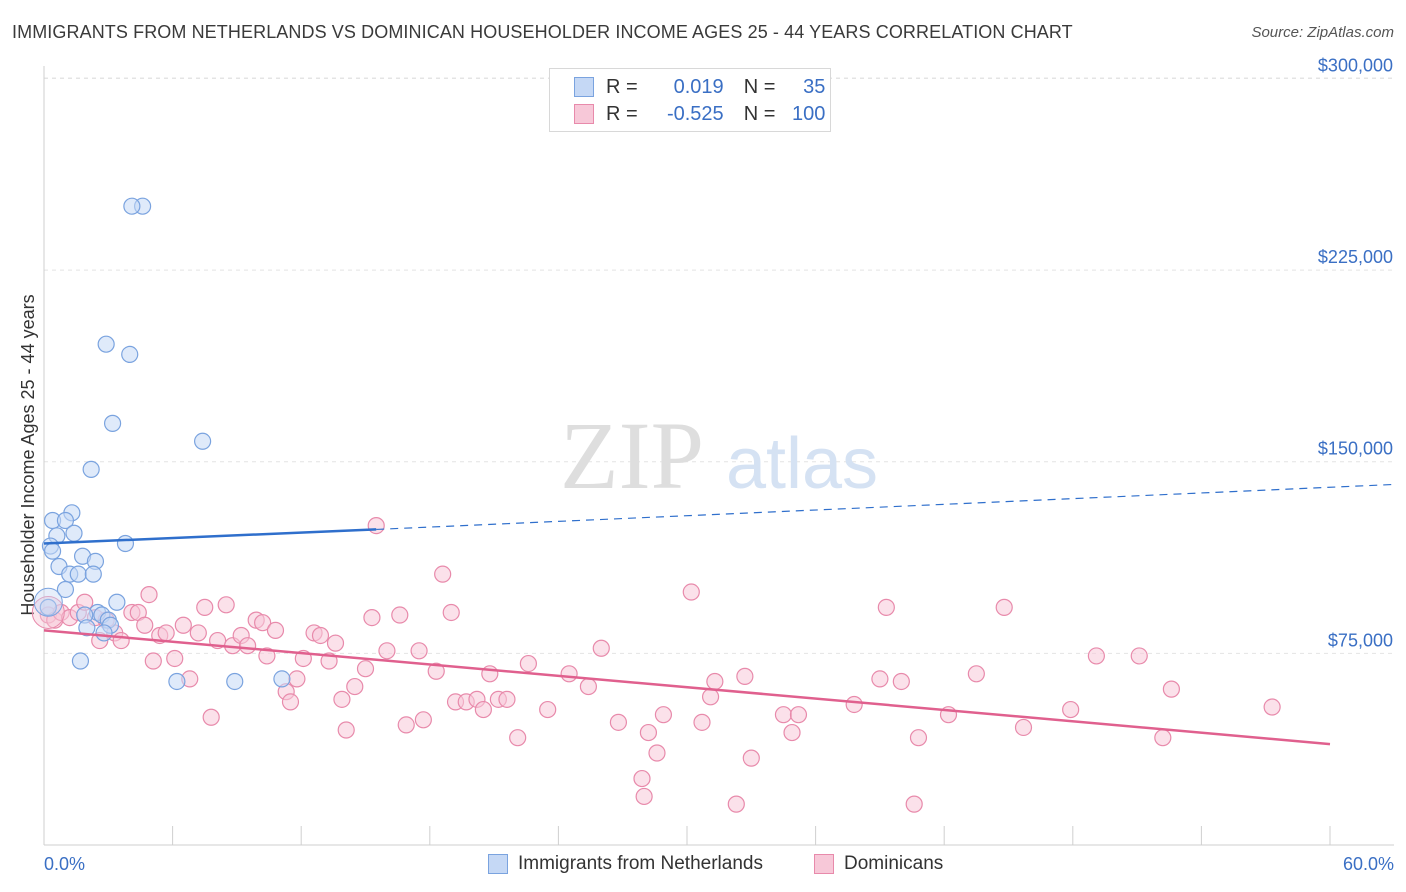  Describe the element at coordinates (622, 86) in the screenshot. I see `legend-r-label: R =` at that location.